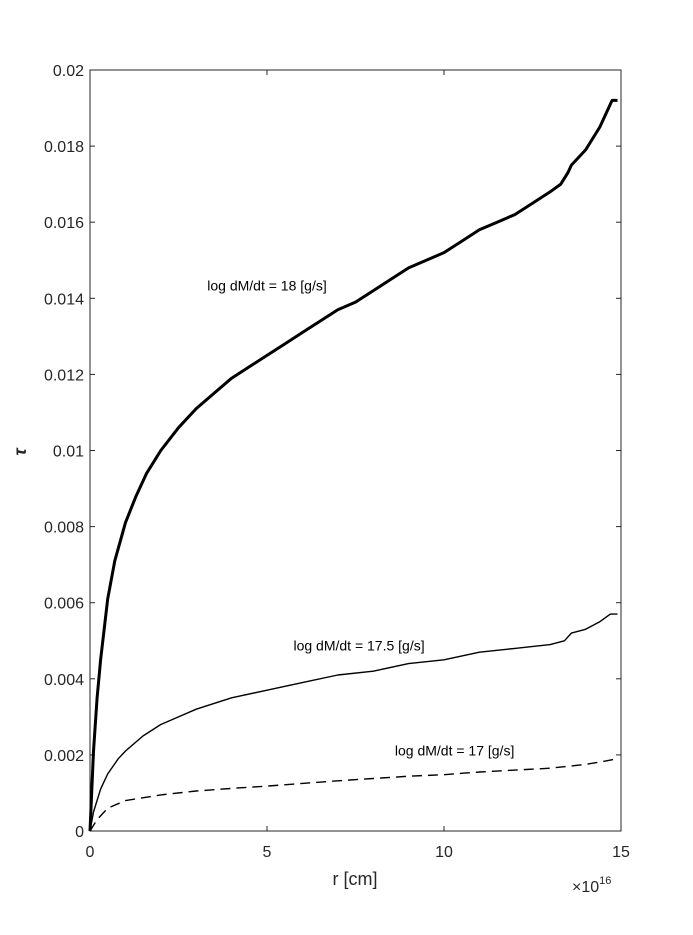 This screenshot has height=935, width=693. I want to click on y-tick-label: 0.002, so click(64, 756).